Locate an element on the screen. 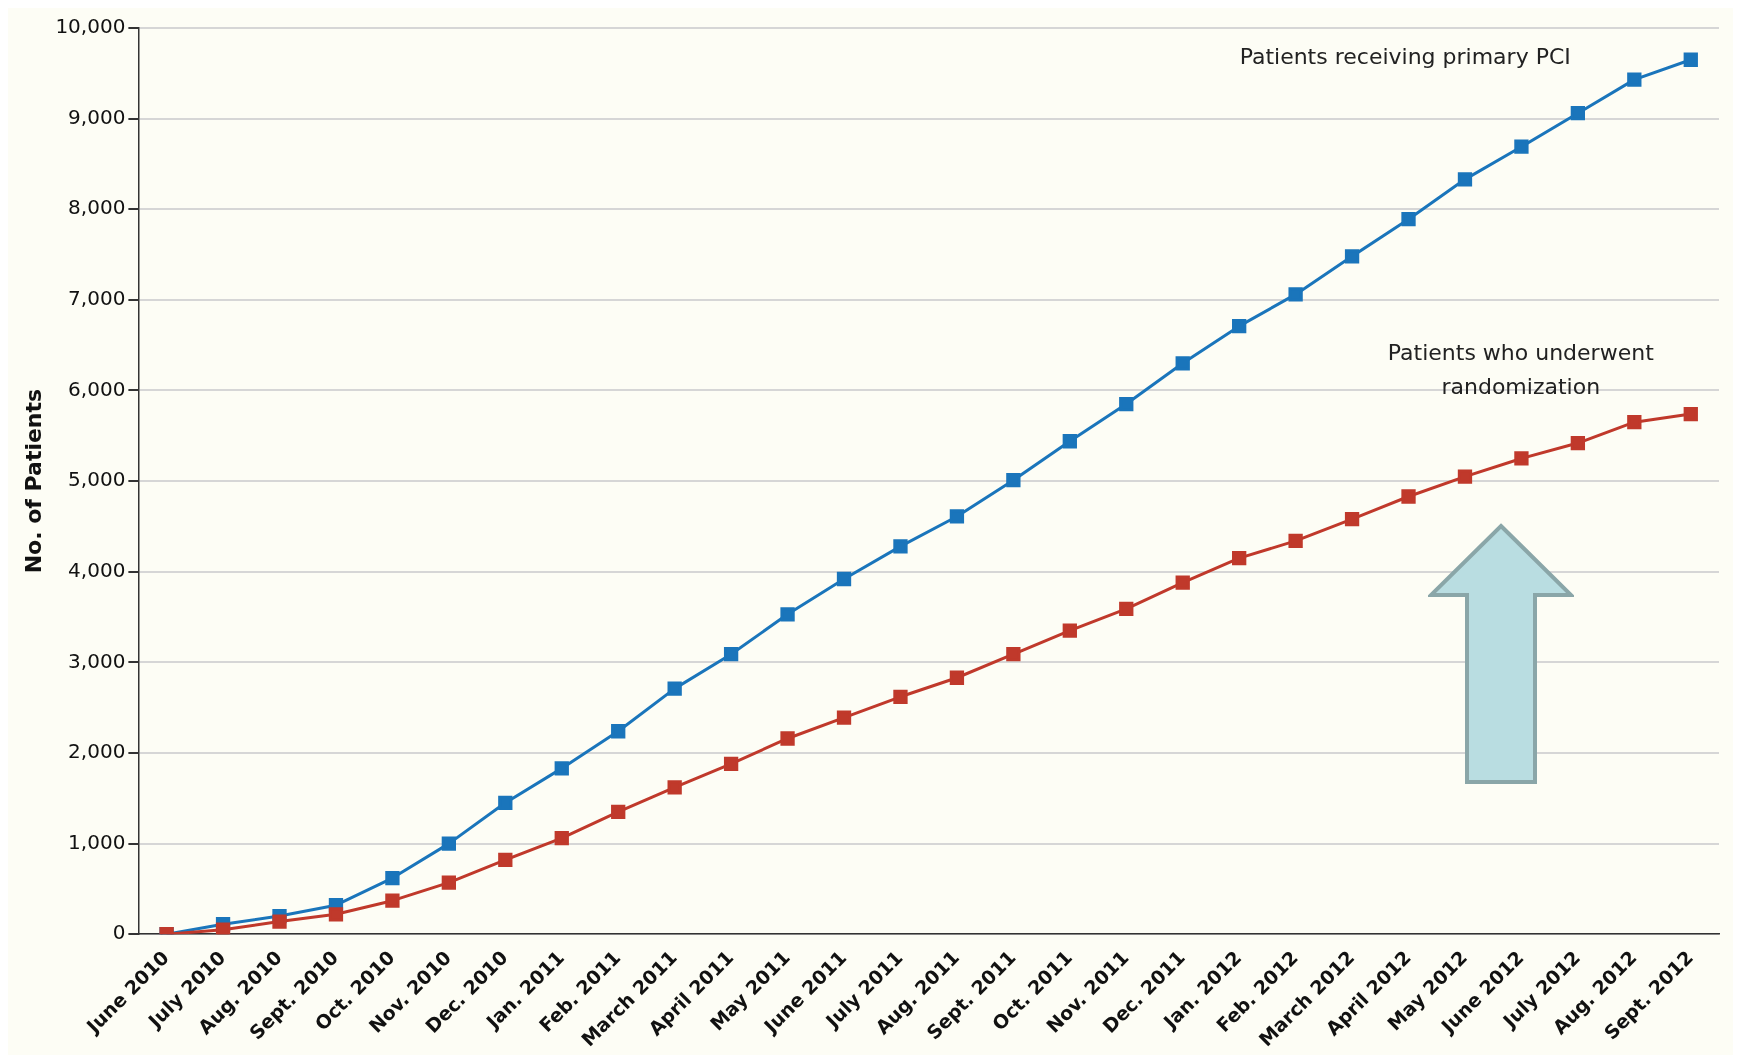  y-tick-label: 0 is located at coordinates (119, 932).